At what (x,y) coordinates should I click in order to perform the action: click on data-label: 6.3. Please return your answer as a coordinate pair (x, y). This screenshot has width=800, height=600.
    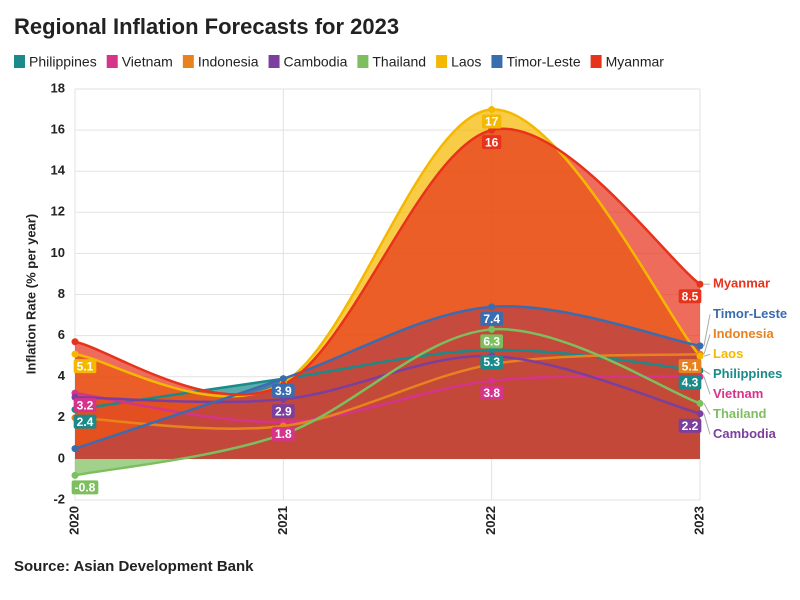
    Looking at the image, I should click on (492, 341).